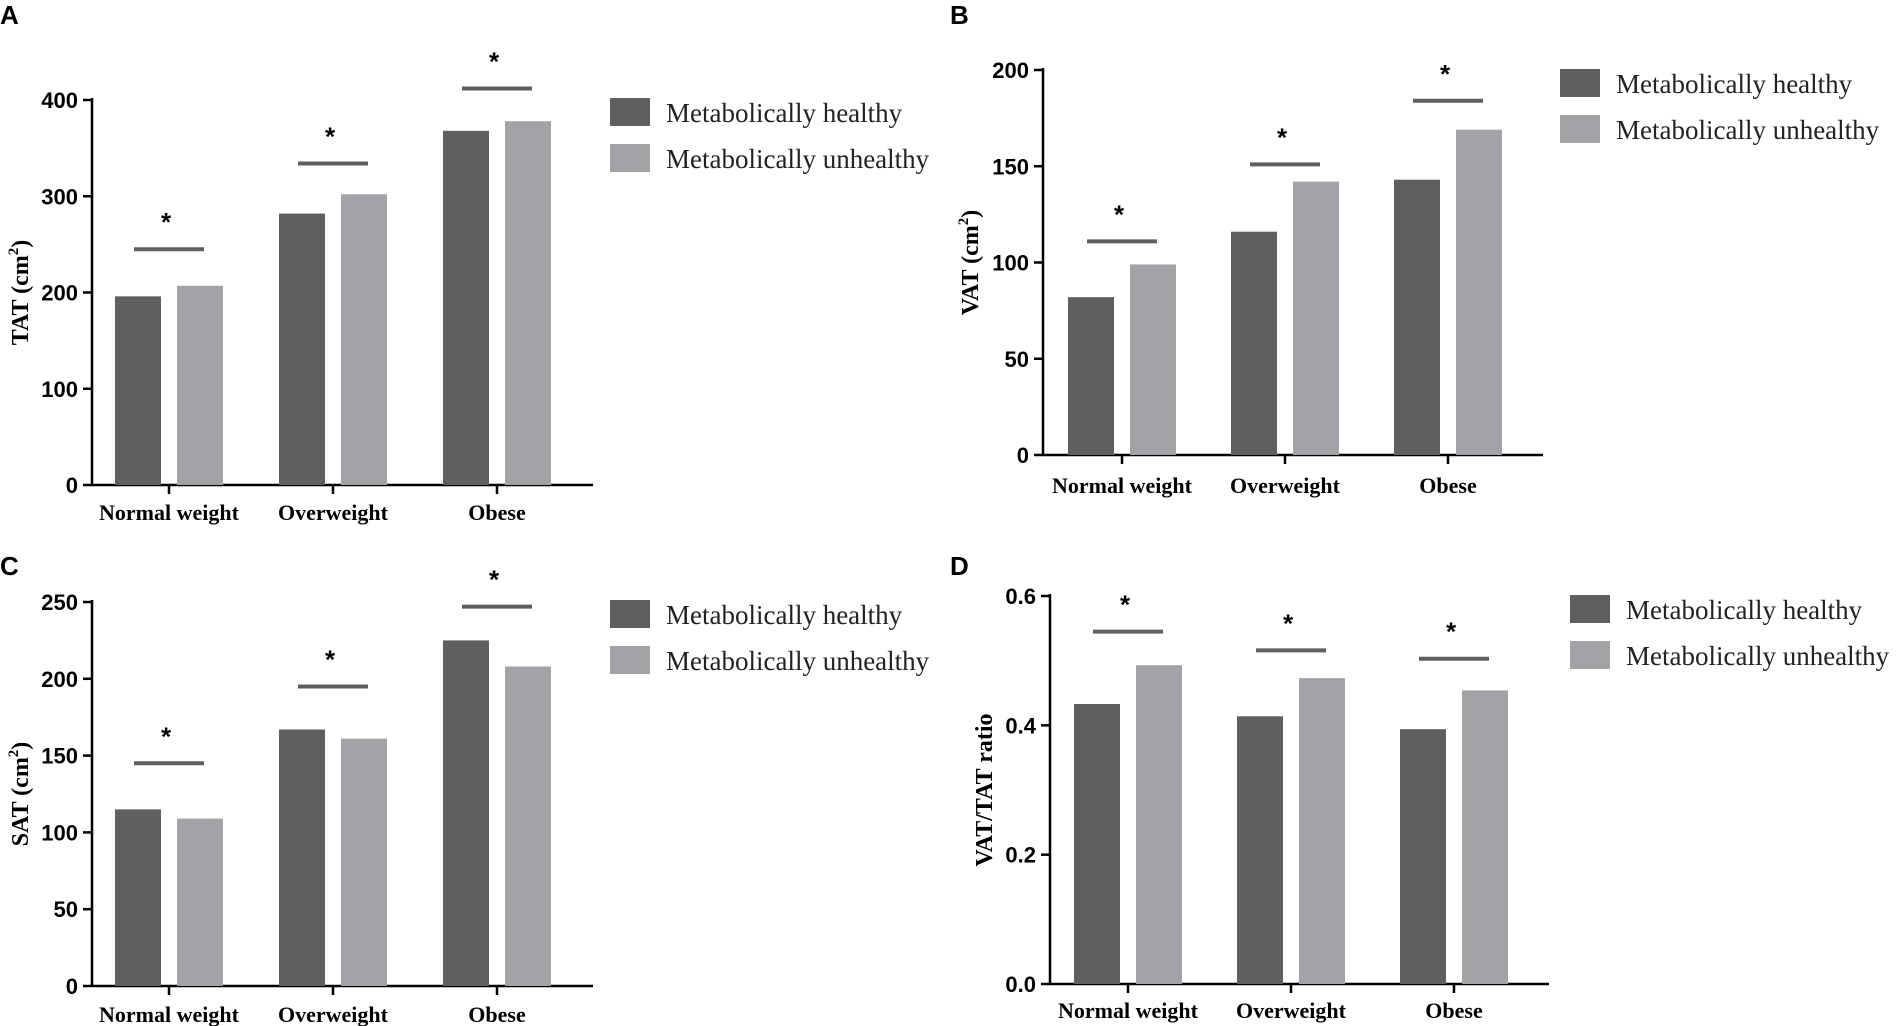 The width and height of the screenshot is (1896, 1026). Describe the element at coordinates (971, 270) in the screenshot. I see `y-axis-title-main: VAT (cm` at that location.